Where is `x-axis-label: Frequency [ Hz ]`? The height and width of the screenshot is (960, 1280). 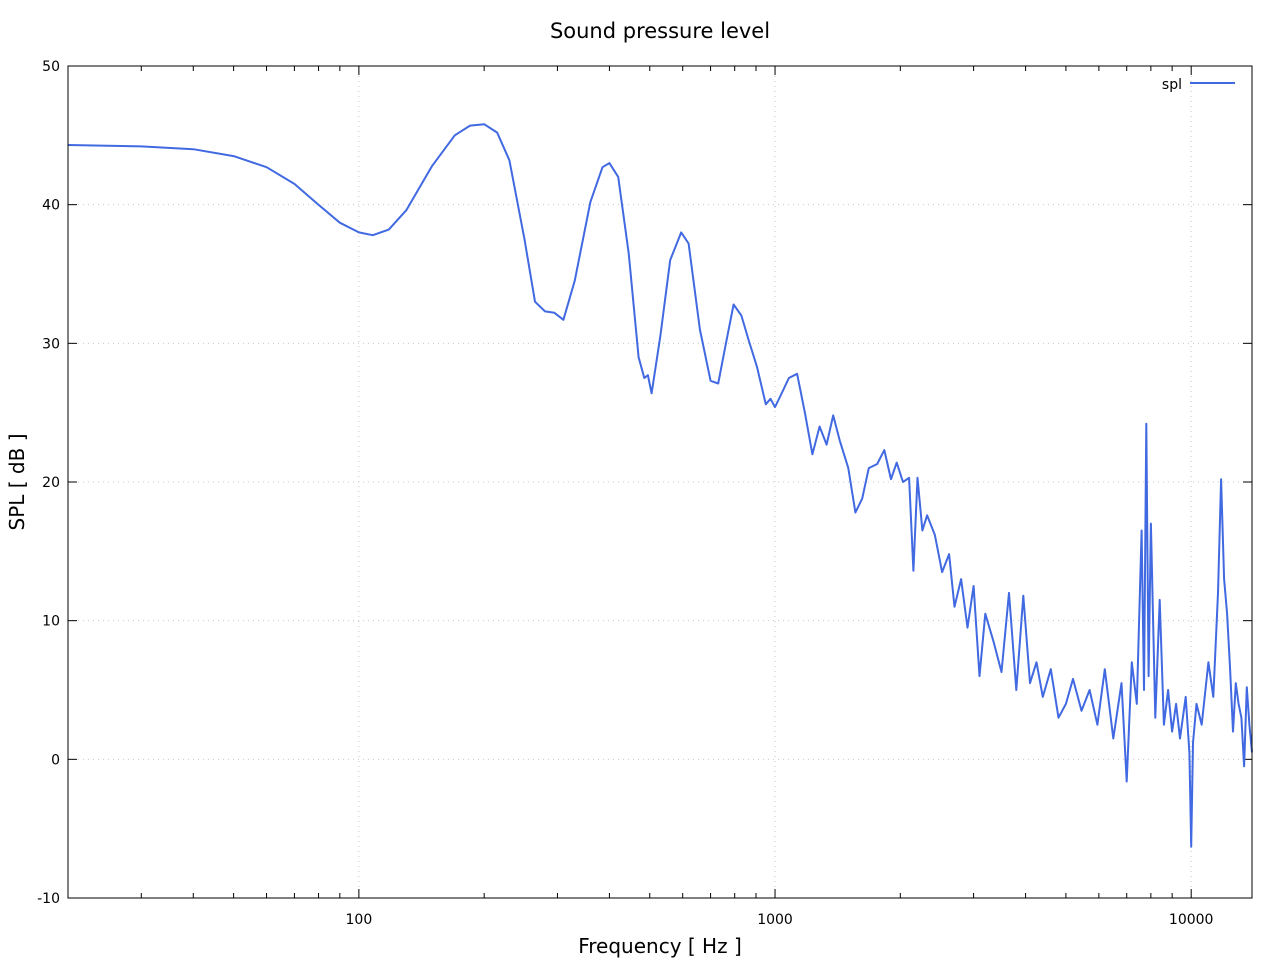
x-axis-label: Frequency [ Hz ] is located at coordinates (660, 946).